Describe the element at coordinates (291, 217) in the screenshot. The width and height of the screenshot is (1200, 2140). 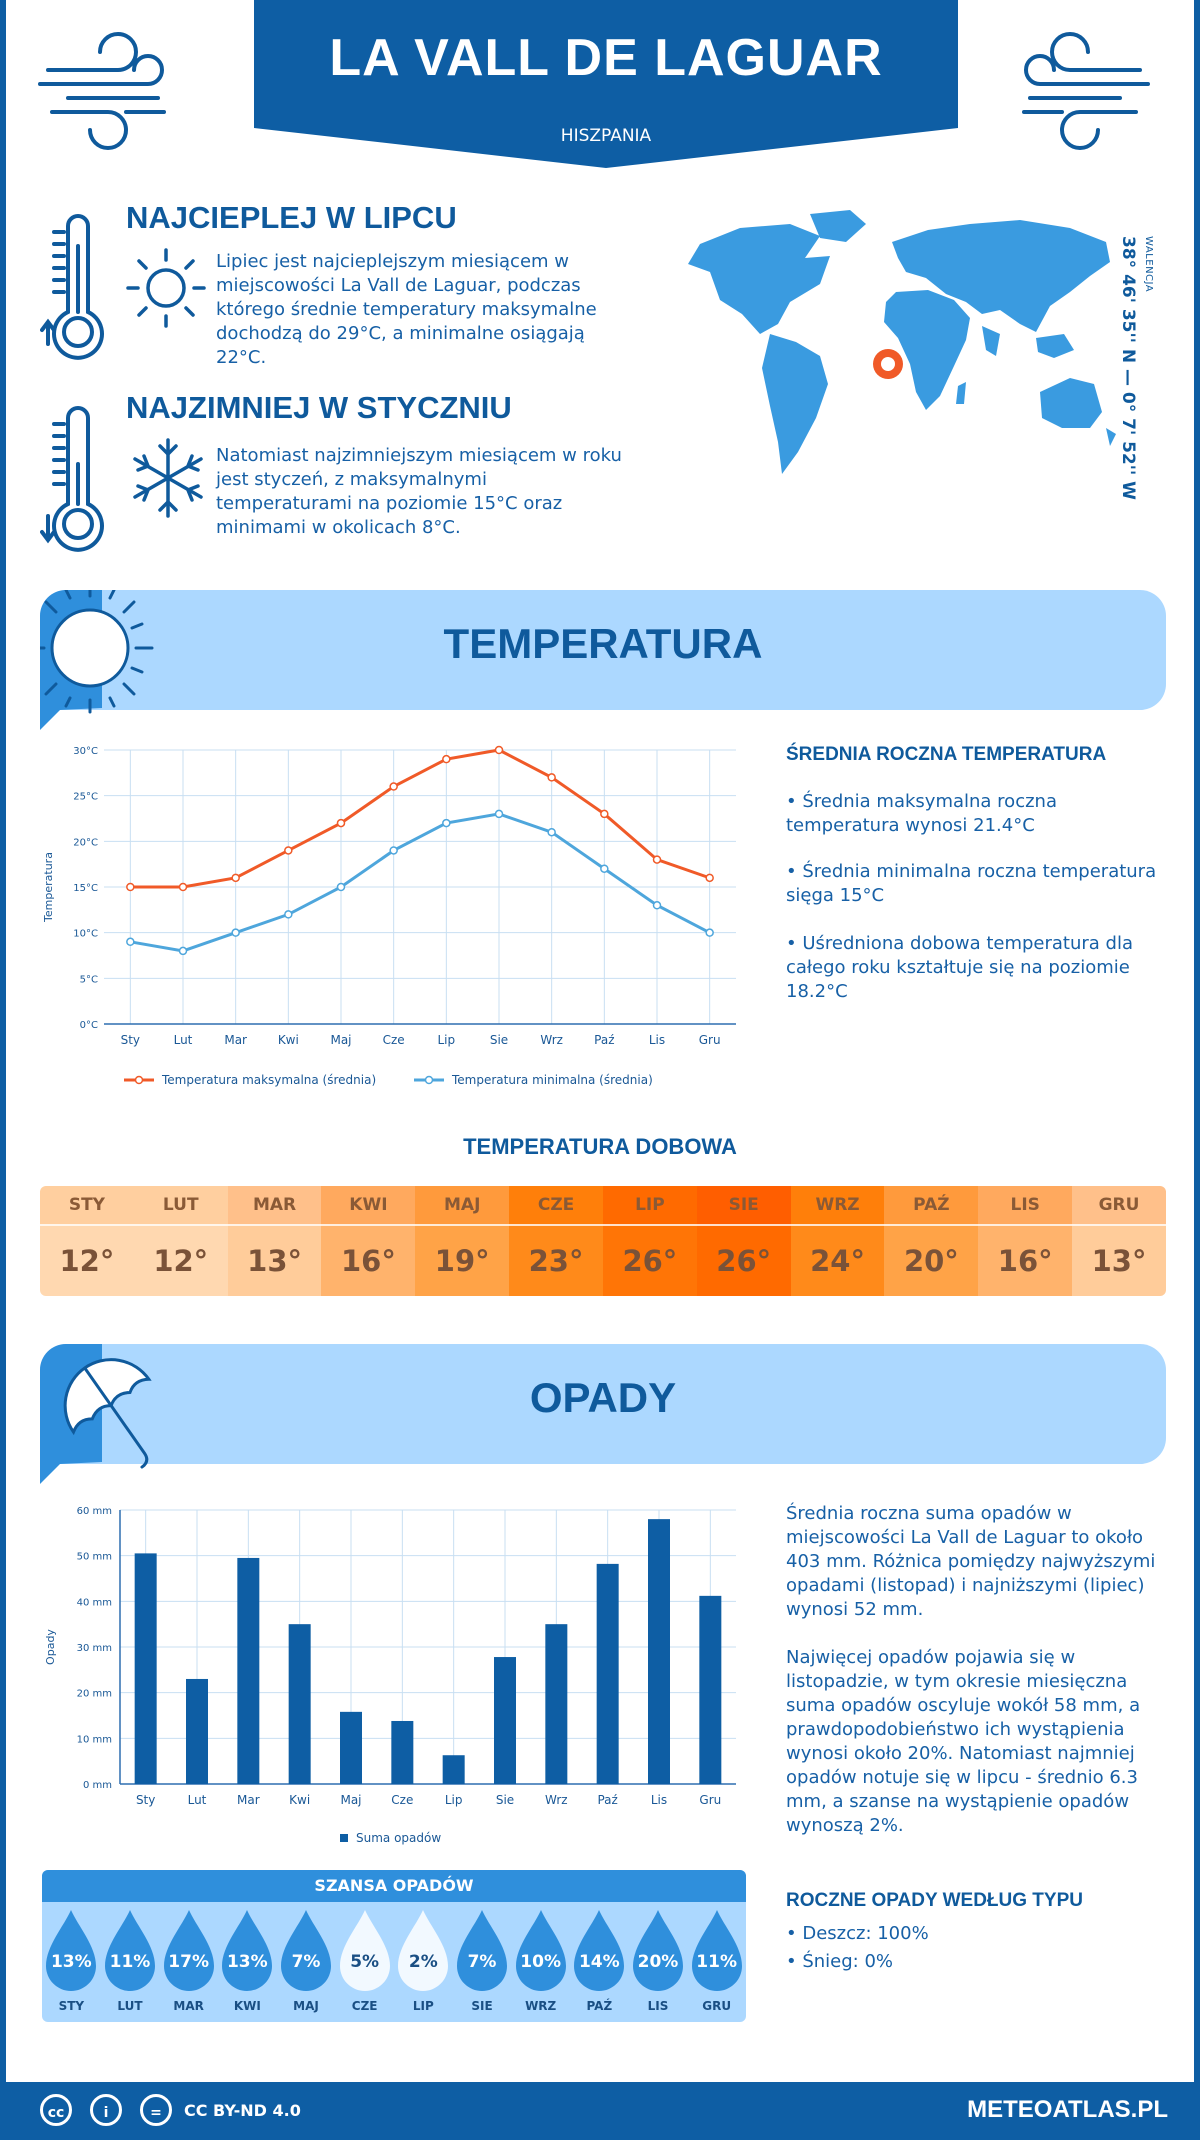
I see `hot-title: NAJCIEPLEJ W LIPCU` at that location.